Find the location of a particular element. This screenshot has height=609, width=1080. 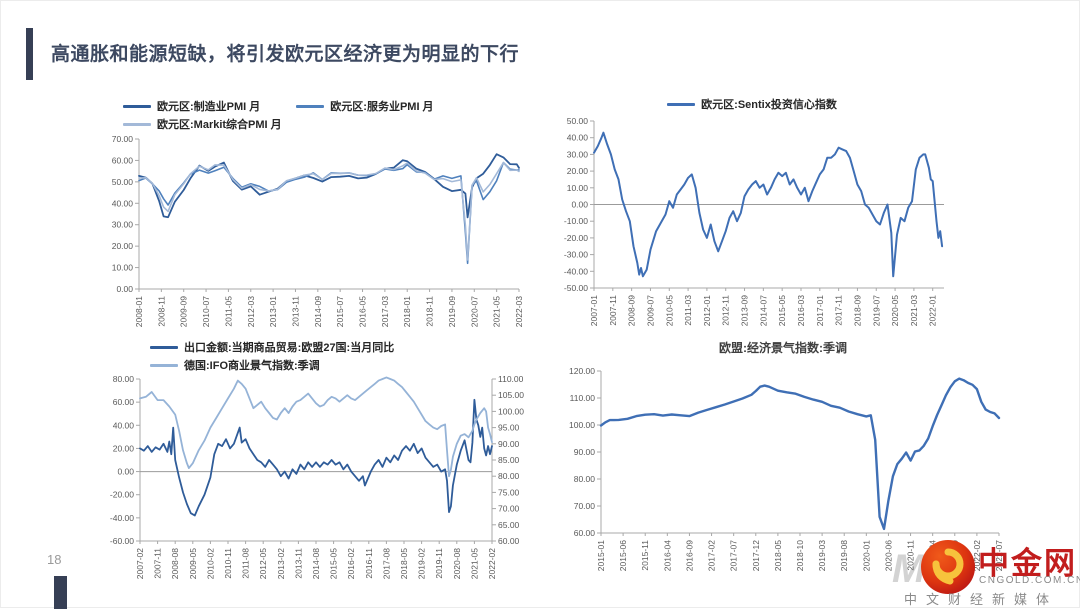

svg-text: 2022-01 is located at coordinates (933, 310).